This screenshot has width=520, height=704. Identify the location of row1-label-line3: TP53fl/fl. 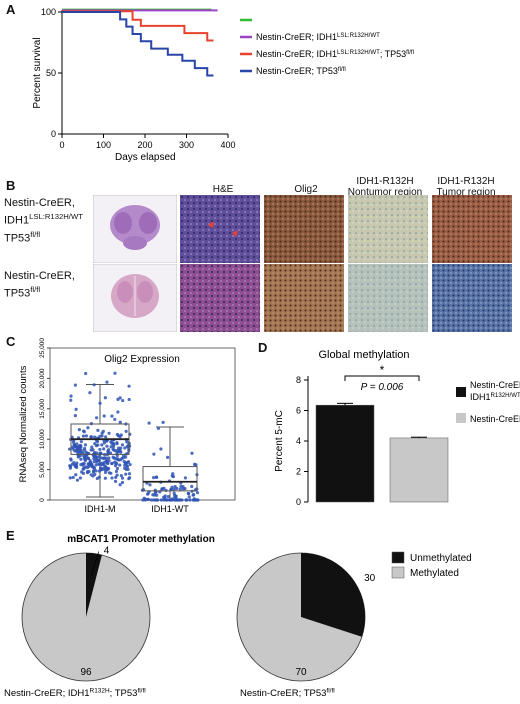
(22, 237).